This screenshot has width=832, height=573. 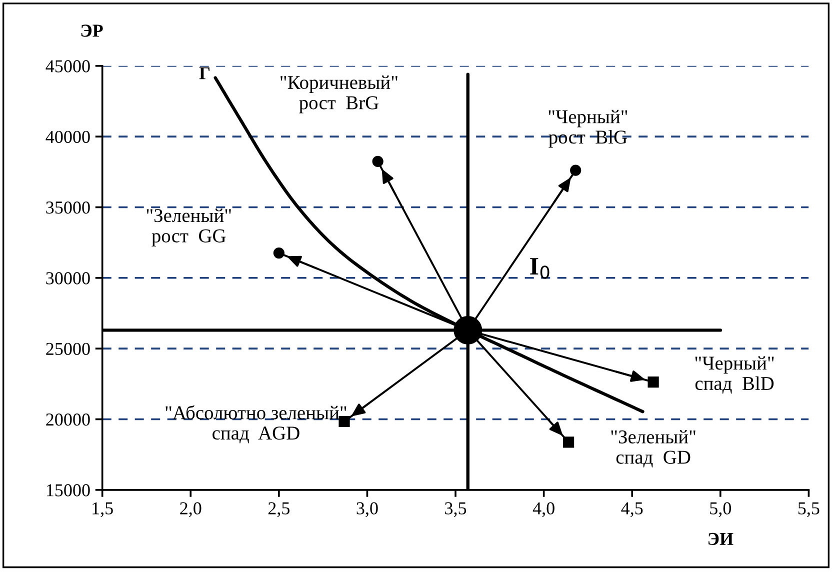 What do you see at coordinates (653, 449) in the screenshot?
I see `annotation: "Зеленый" спад GD` at bounding box center [653, 449].